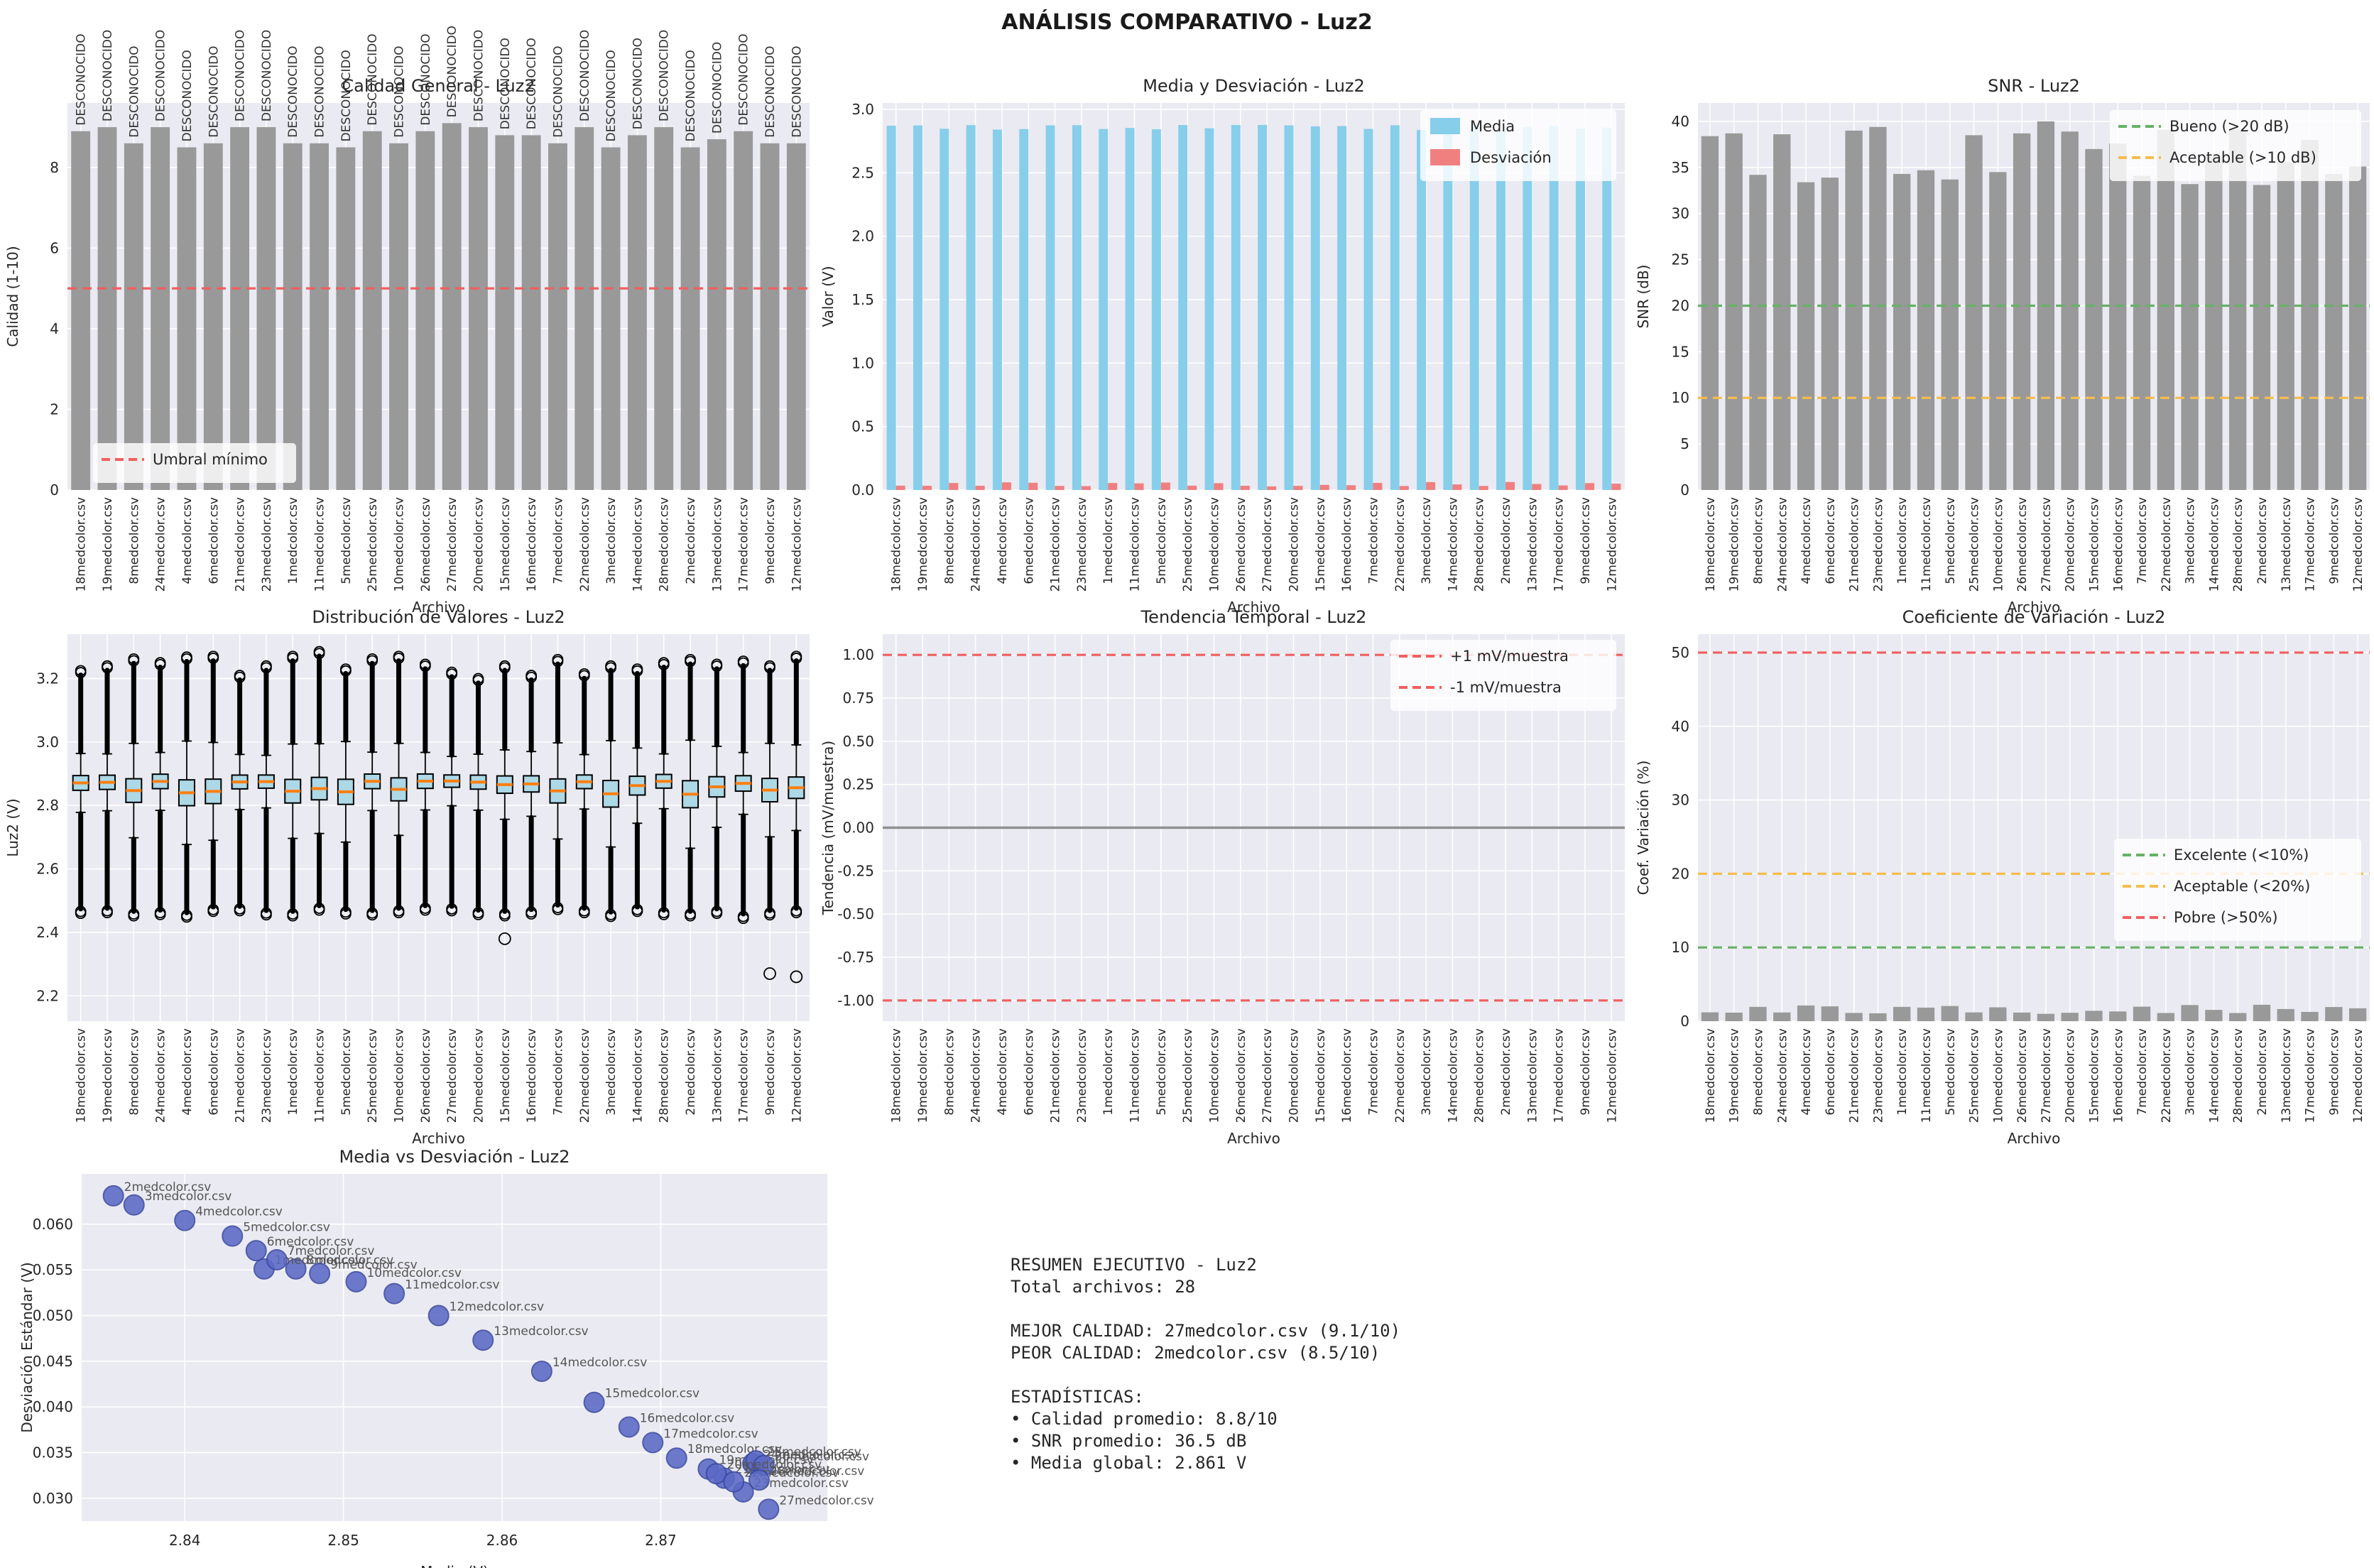  I want to click on x-tick-file-label: 27medcolor.csv, so click(1268, 1075).